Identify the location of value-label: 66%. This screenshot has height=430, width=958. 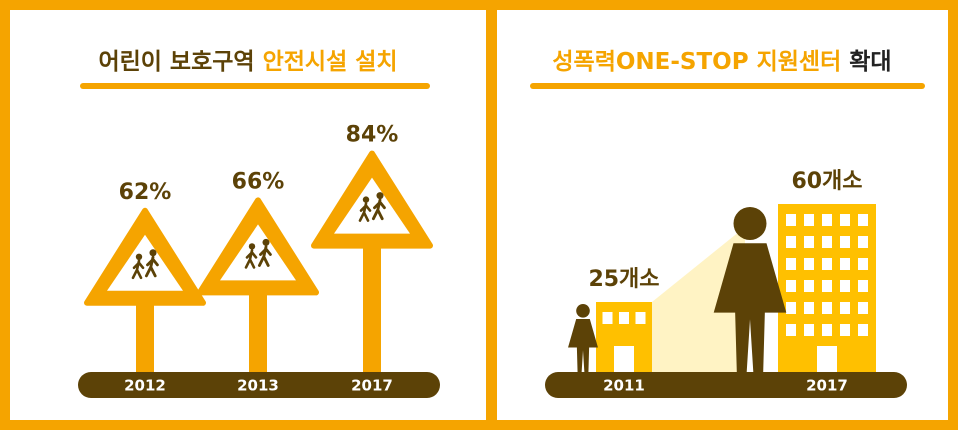
(258, 181).